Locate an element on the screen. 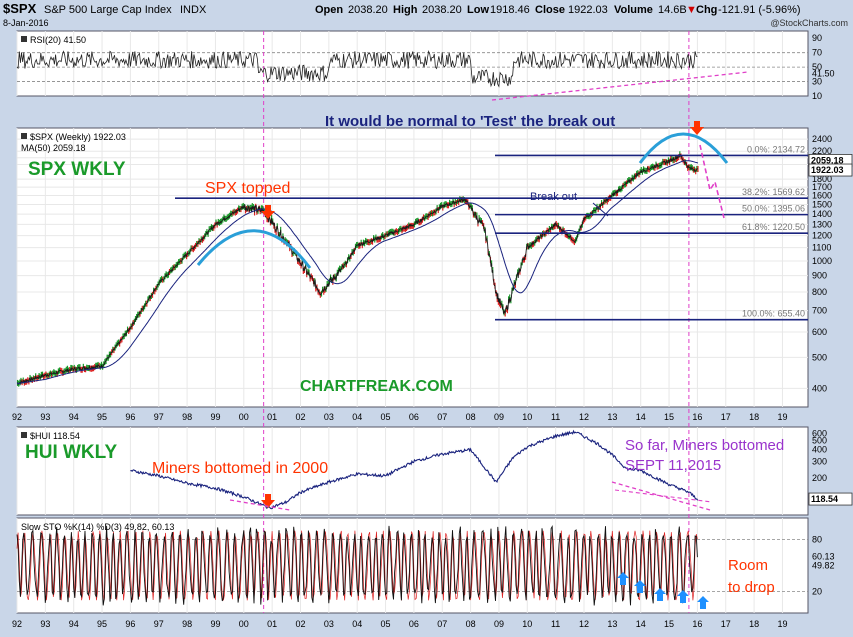 Image resolution: width=853 pixels, height=637 pixels. x-tick-label-09: 09 is located at coordinates (499, 417).